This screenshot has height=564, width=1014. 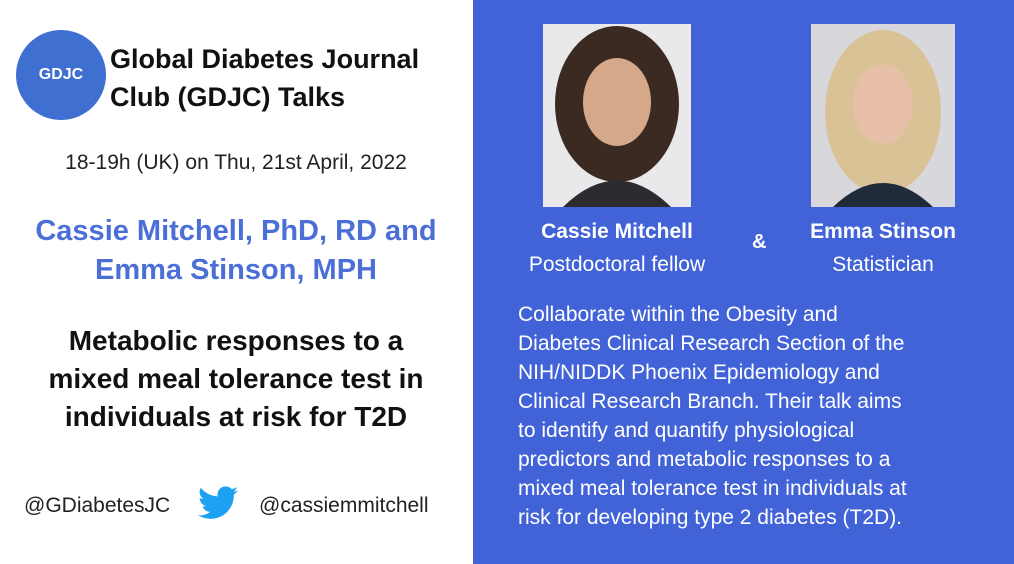 I want to click on description-line: to identify and quantify physiological, so click(x=686, y=430).